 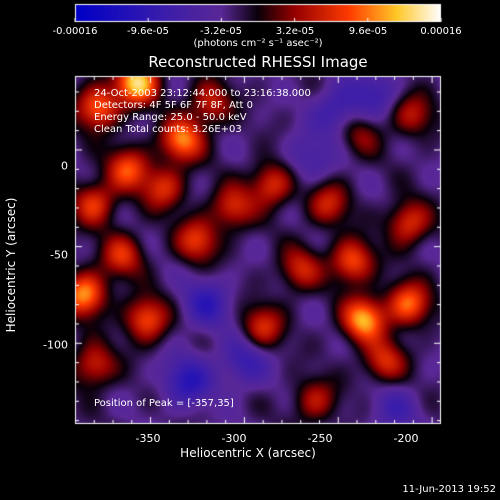 I want to click on x-tick-label: -250, so click(x=320, y=438).